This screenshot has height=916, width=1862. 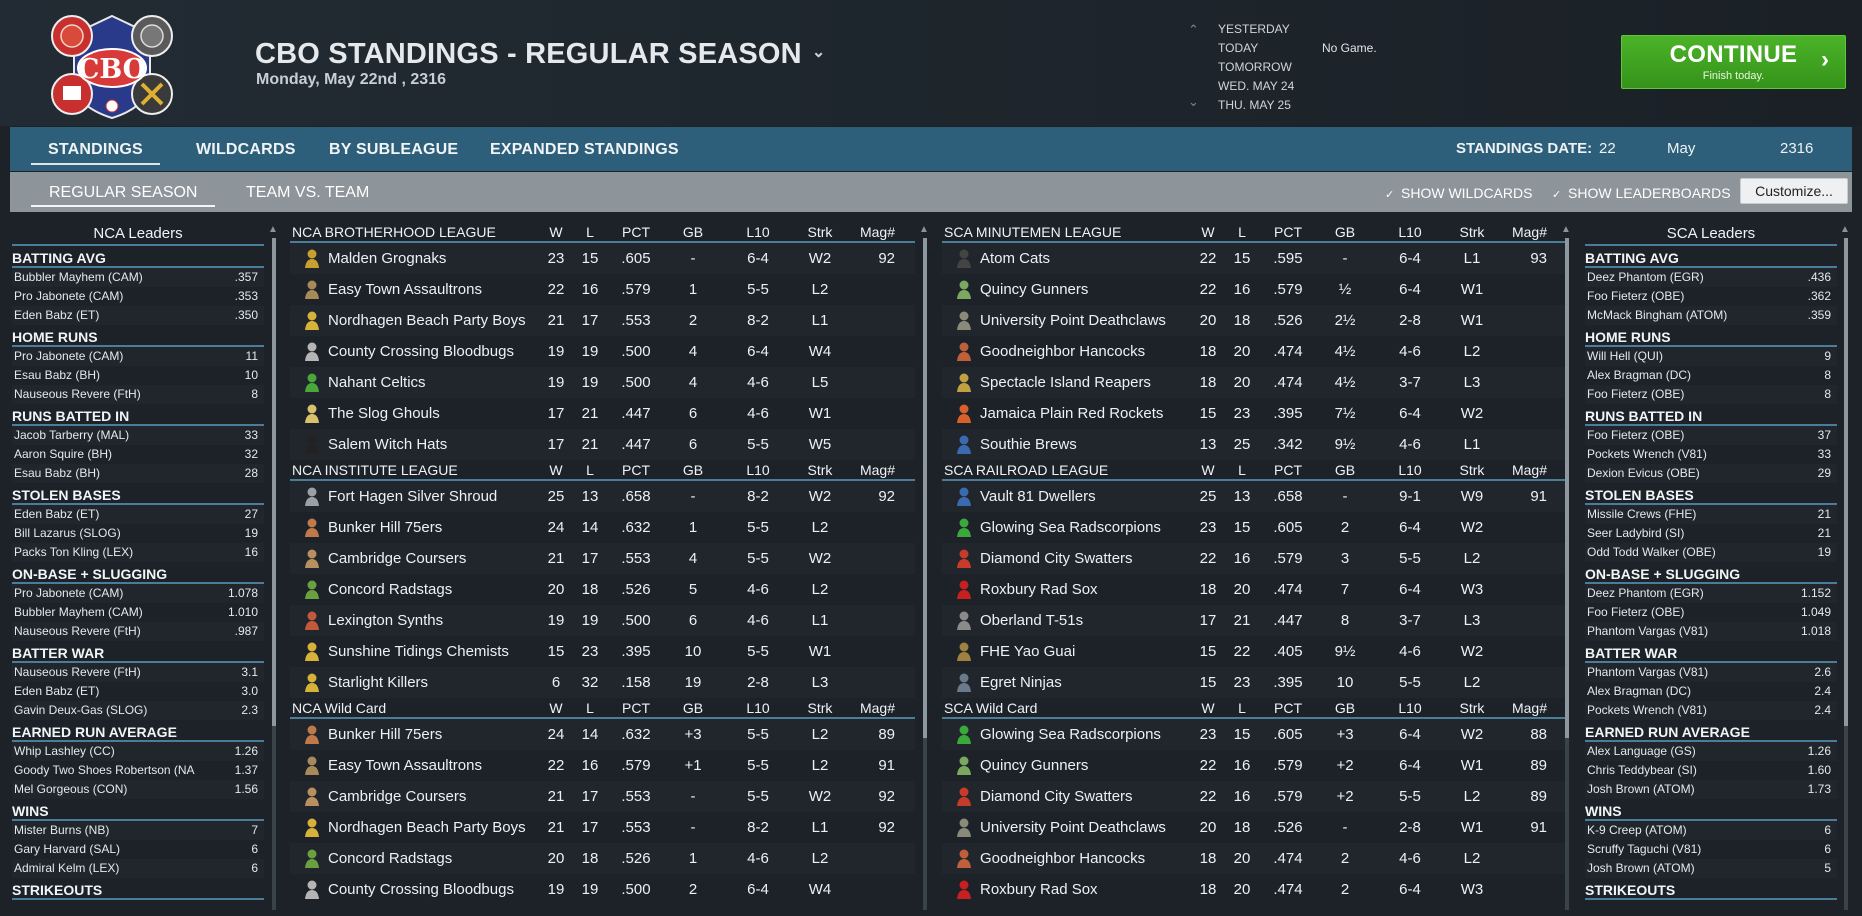 What do you see at coordinates (1254, 558) in the screenshot?
I see `team-row: Diamond City Swatters 22 16 .579 3 5-5 L2` at bounding box center [1254, 558].